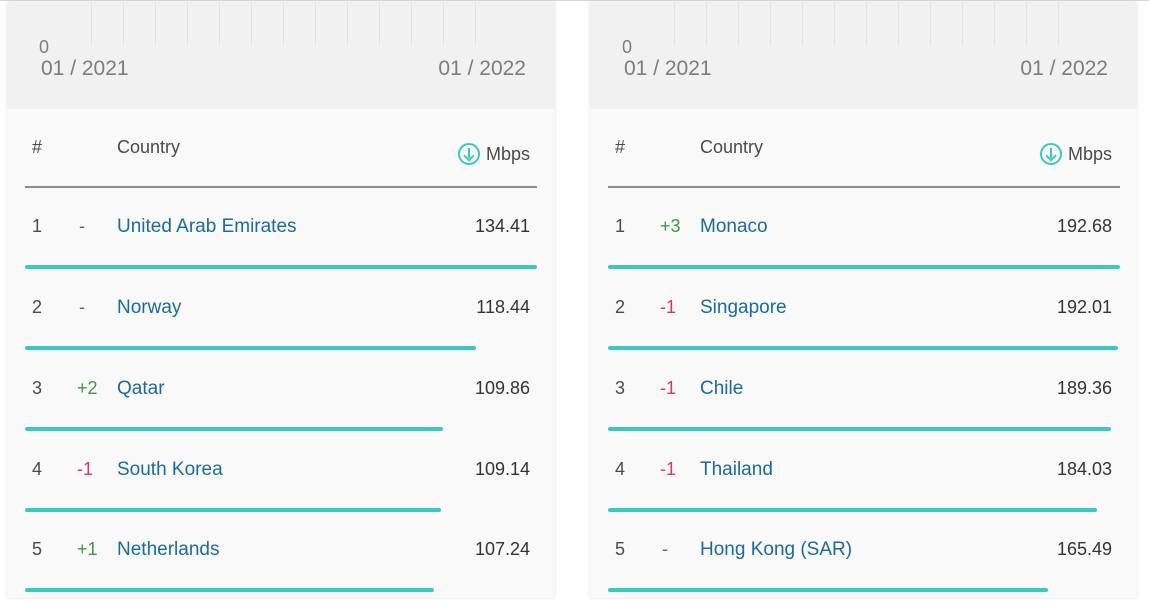  What do you see at coordinates (734, 226) in the screenshot?
I see `country-link: Monaco` at bounding box center [734, 226].